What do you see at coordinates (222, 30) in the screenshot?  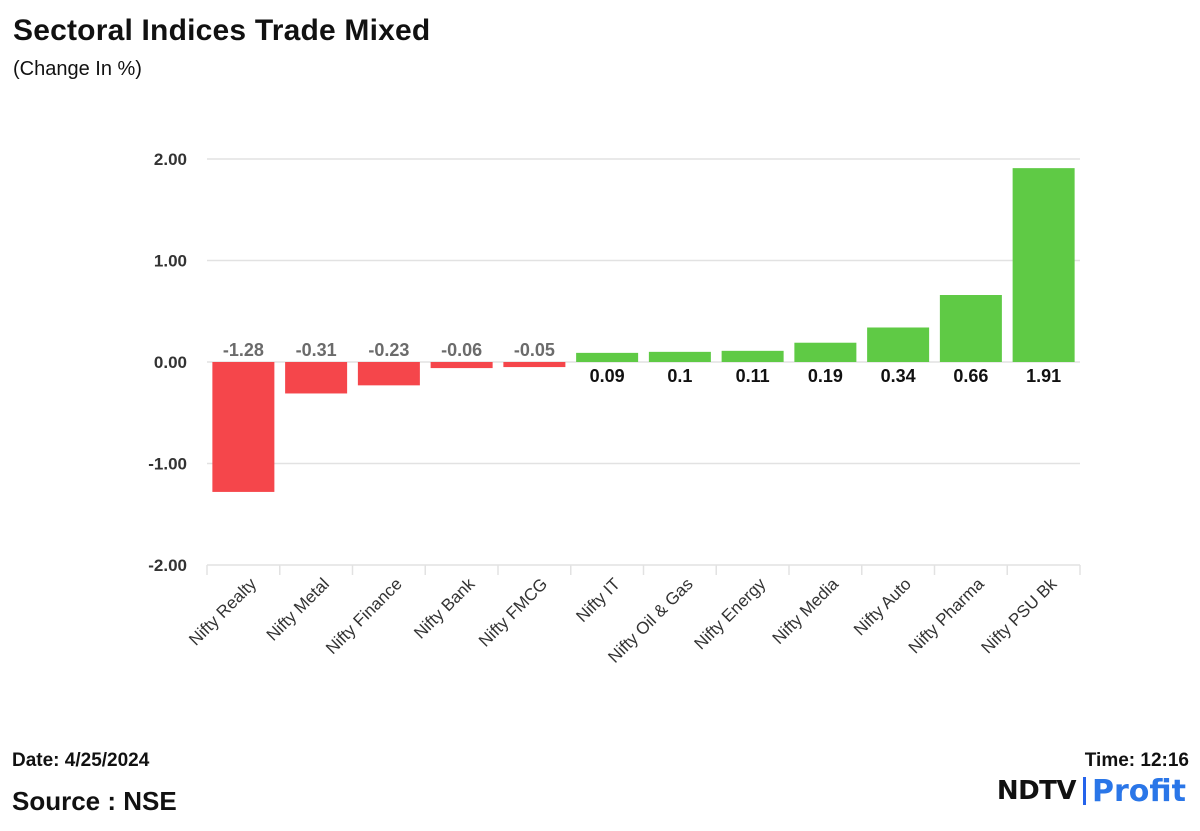 I see `chart-title: Sectoral Indices Trade Mixed` at bounding box center [222, 30].